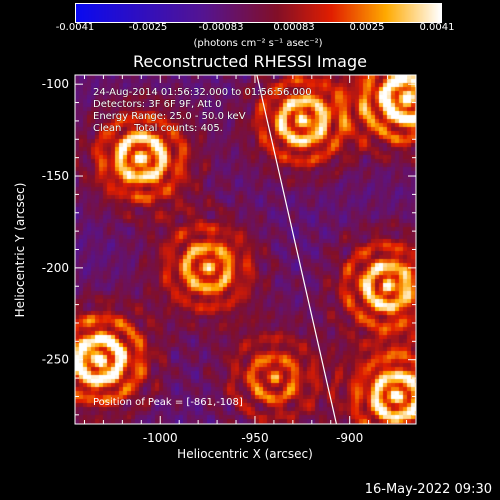 Image resolution: width=500 pixels, height=500 pixels. I want to click on x-axis-label: Heliocentric X (arcsec), so click(245, 454).